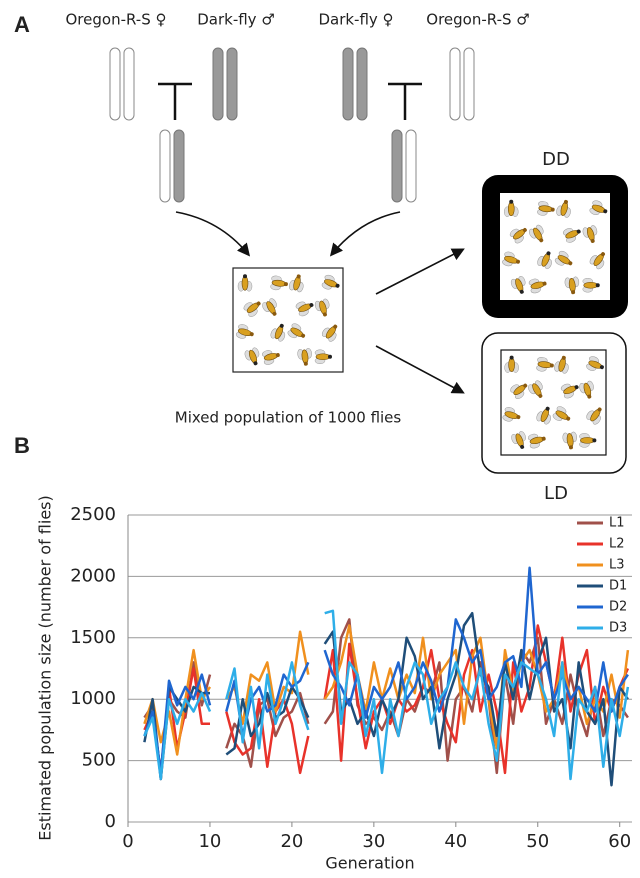 Image resolution: width=640 pixels, height=878 pixels. Describe the element at coordinates (619, 841) in the screenshot. I see `x-tick-label: 60` at that location.